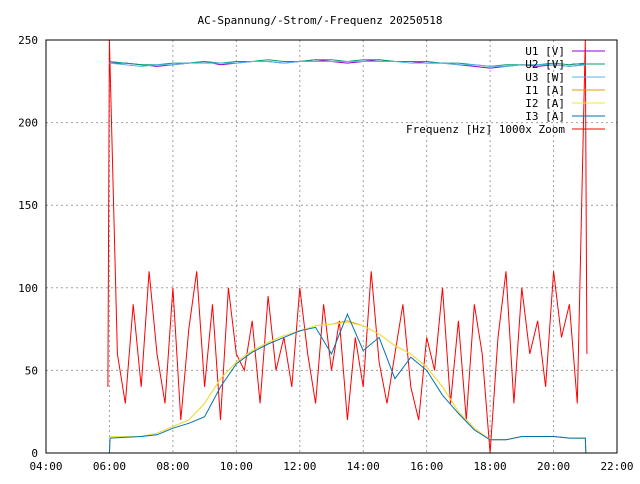  What do you see at coordinates (299, 466) in the screenshot?
I see `x-tick-label: 12:00` at bounding box center [299, 466].